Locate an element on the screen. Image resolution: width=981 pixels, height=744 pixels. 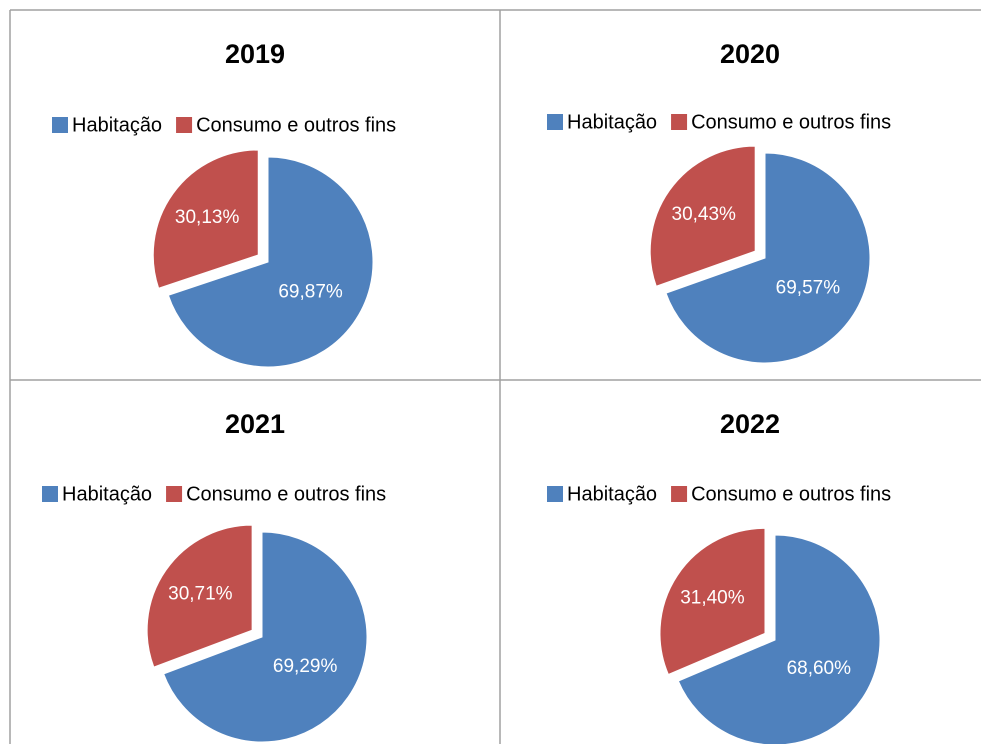
data-label: 68,60% is located at coordinates (819, 668).